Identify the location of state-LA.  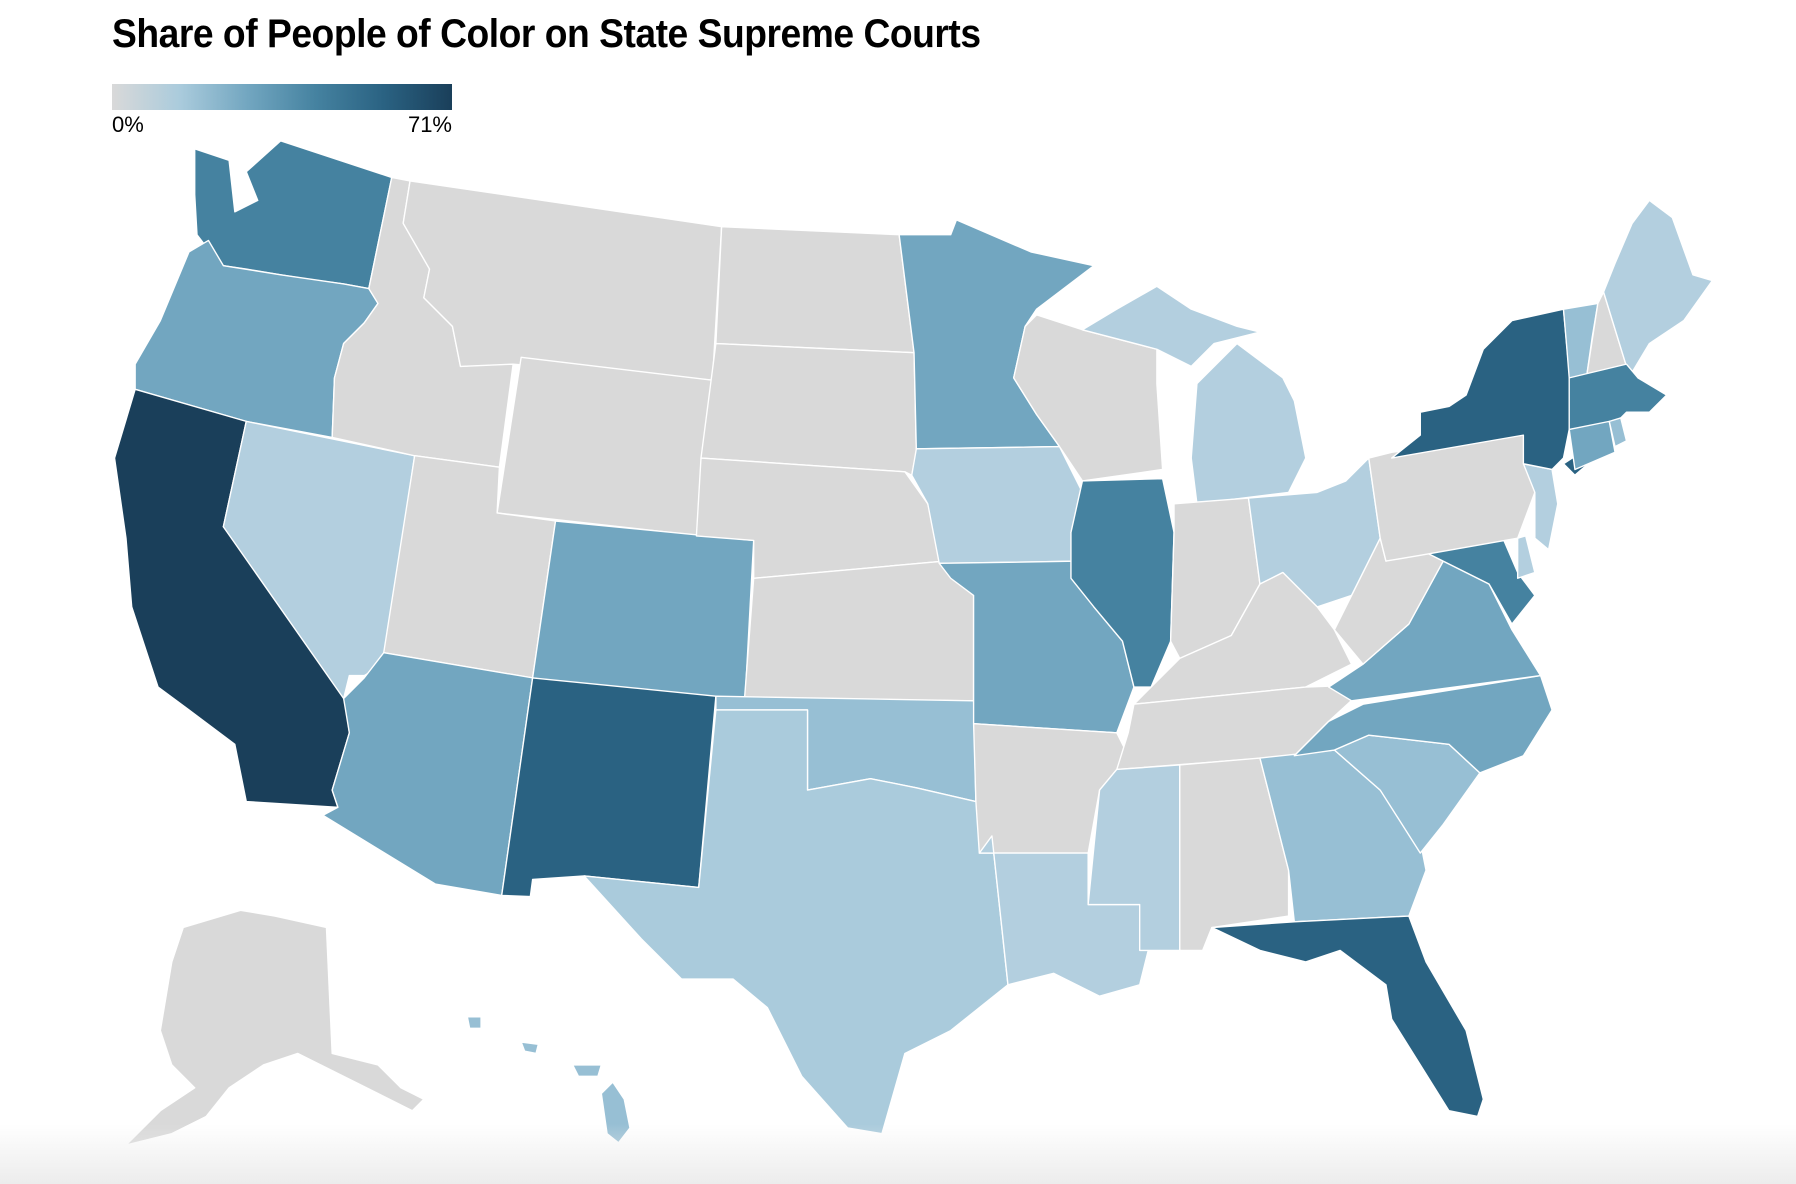
(1065, 916).